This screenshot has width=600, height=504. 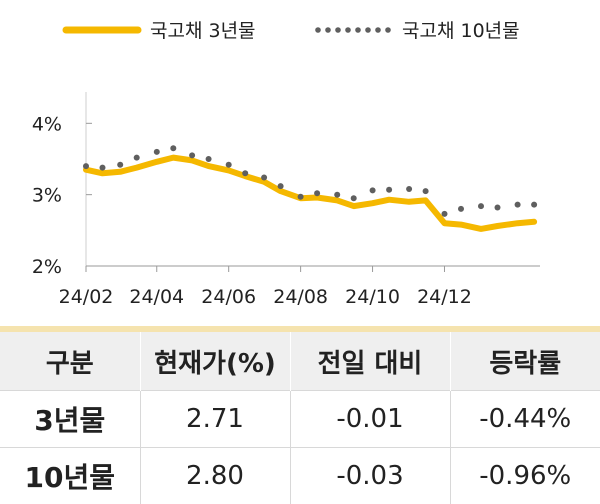 I want to click on cell-change-rate: -0.44%, so click(x=525, y=419).